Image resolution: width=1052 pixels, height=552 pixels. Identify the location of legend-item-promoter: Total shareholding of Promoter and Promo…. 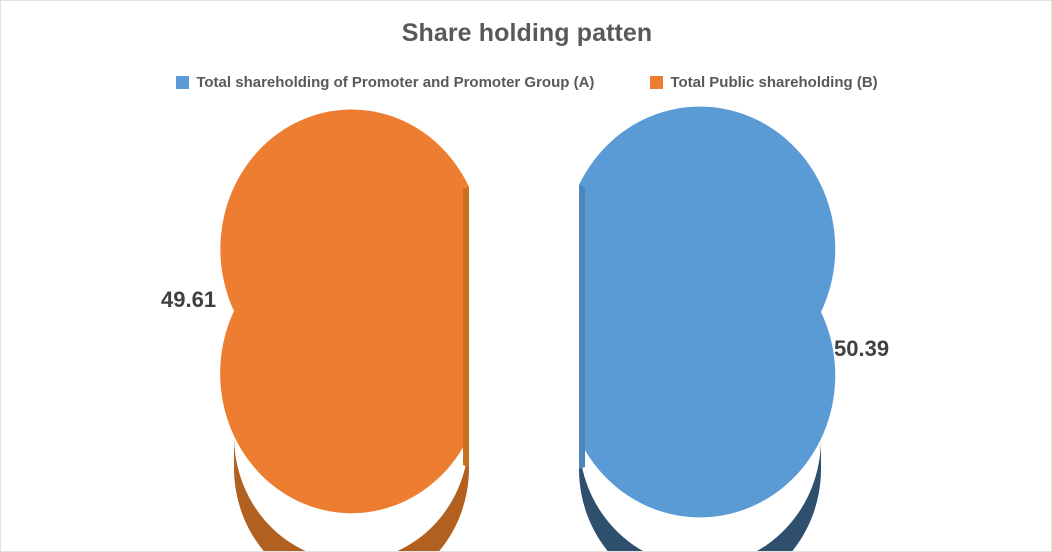
(385, 82).